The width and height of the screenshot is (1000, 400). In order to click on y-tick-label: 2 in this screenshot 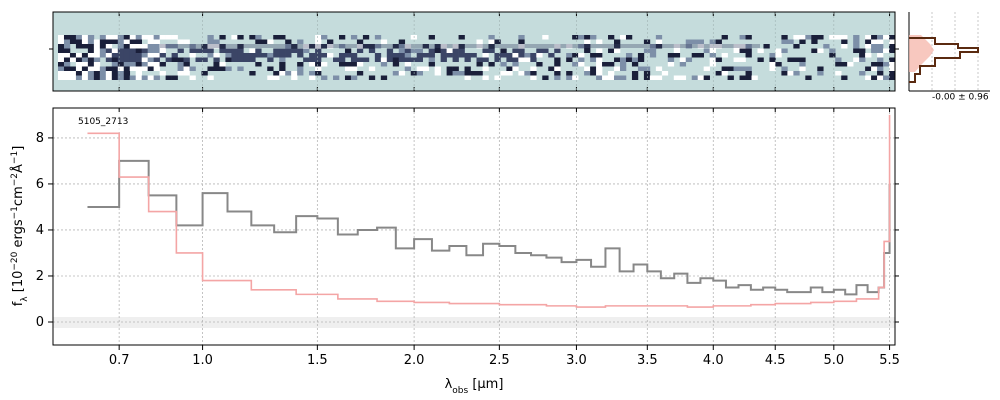, I will do `click(40, 276)`.